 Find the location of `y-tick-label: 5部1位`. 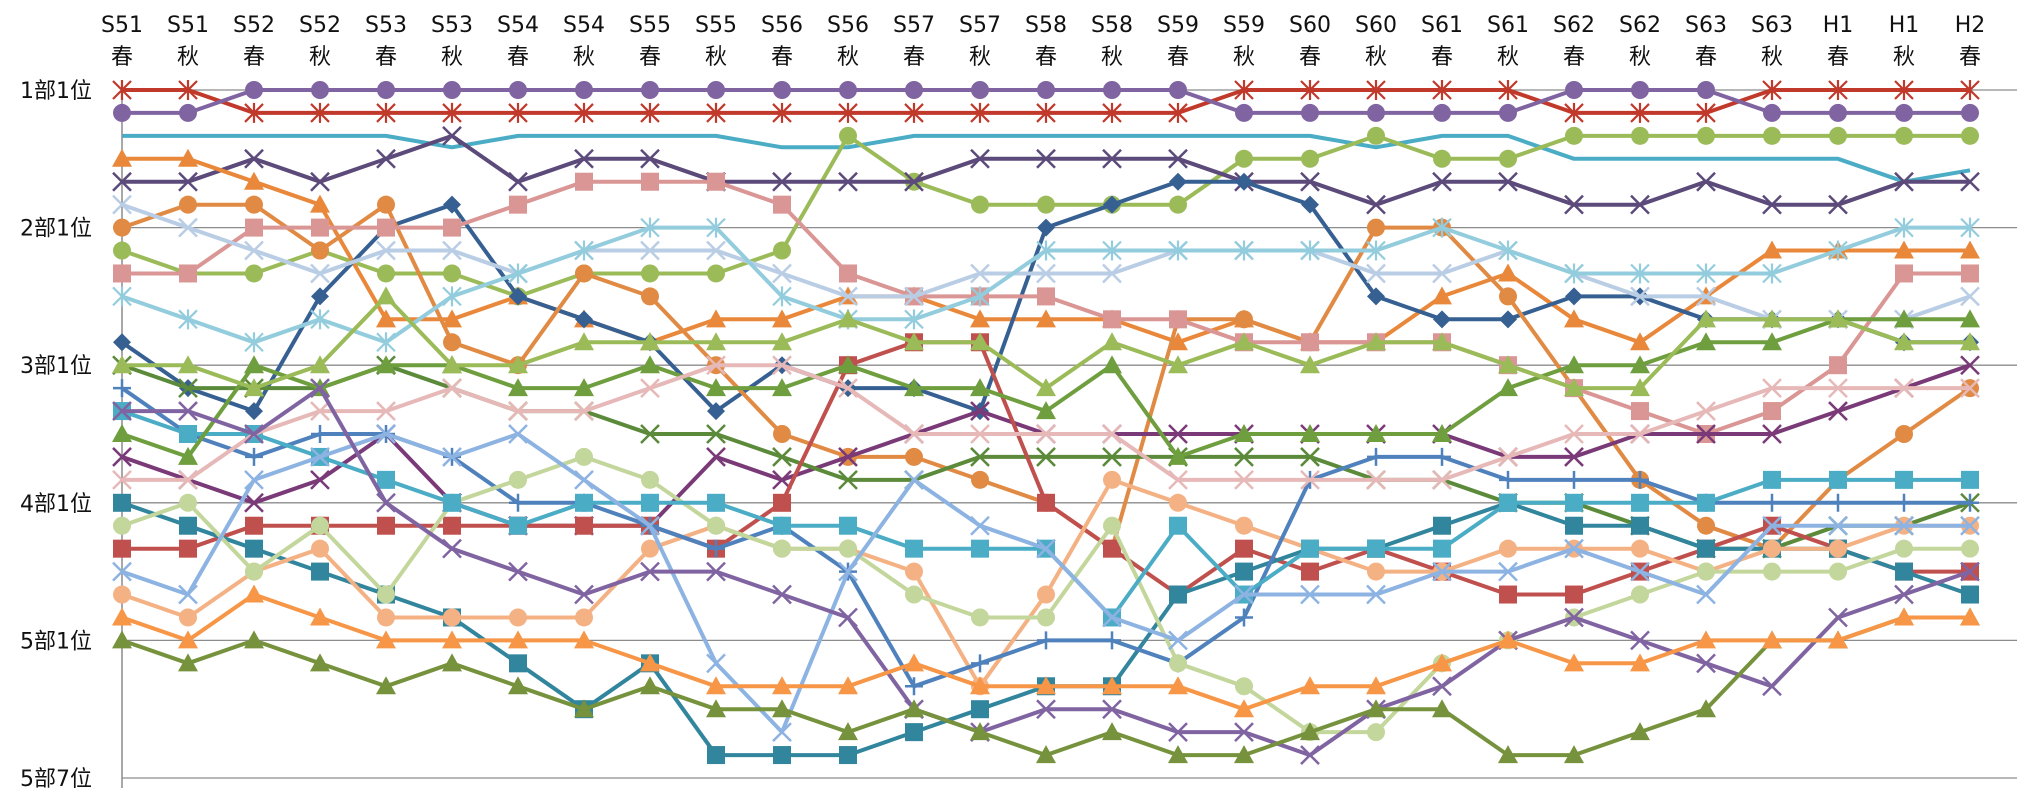

y-tick-label: 5部1位 is located at coordinates (56, 641).